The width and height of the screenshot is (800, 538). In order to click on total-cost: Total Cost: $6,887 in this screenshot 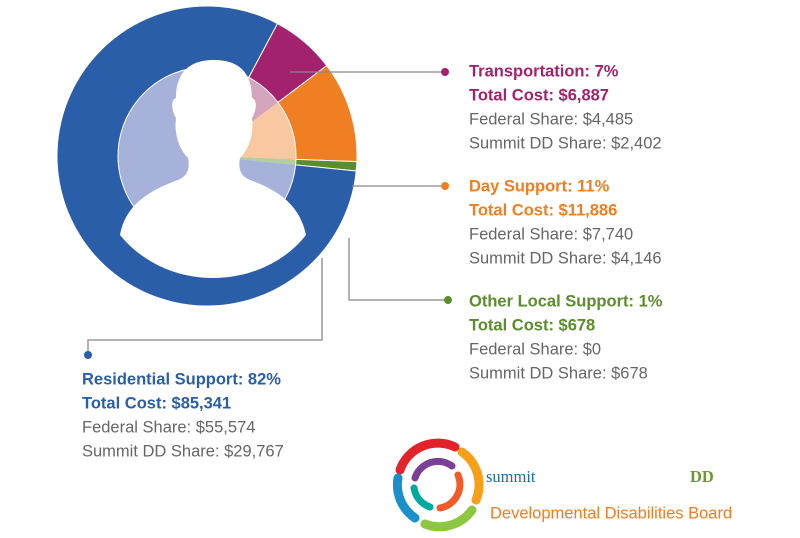, I will do `click(539, 95)`.